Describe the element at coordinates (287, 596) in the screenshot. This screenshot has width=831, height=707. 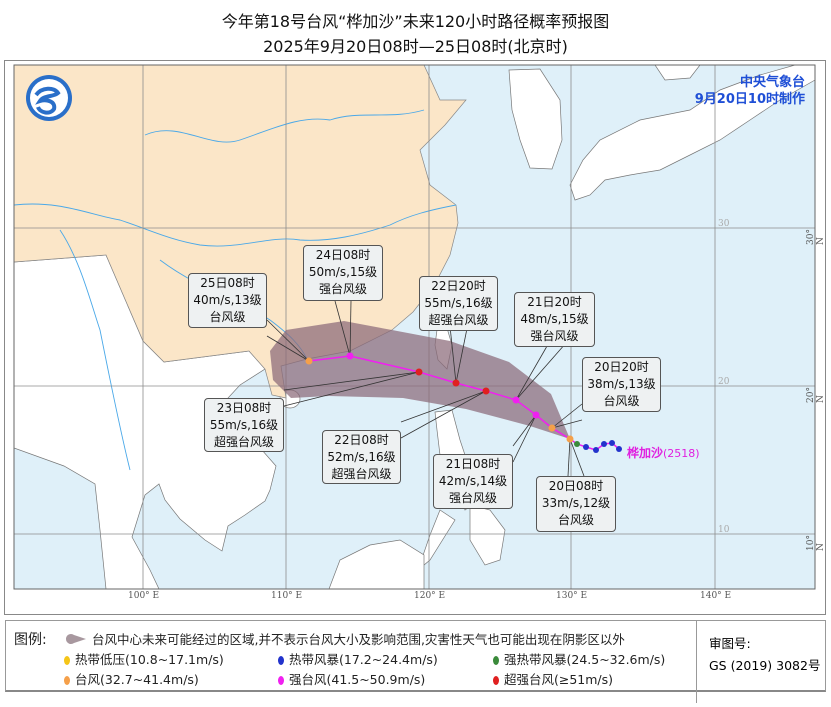
I see `lon-label: 110° E` at that location.